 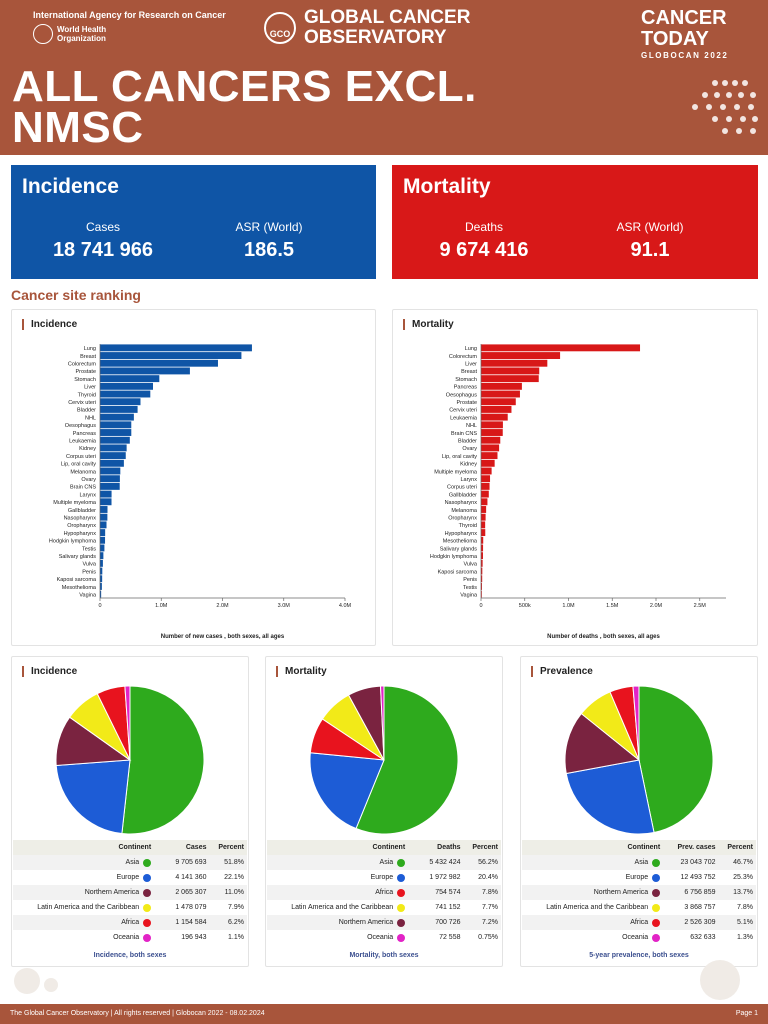 What do you see at coordinates (471, 349) in the screenshot?
I see `bar-category-label: Lung` at bounding box center [471, 349].